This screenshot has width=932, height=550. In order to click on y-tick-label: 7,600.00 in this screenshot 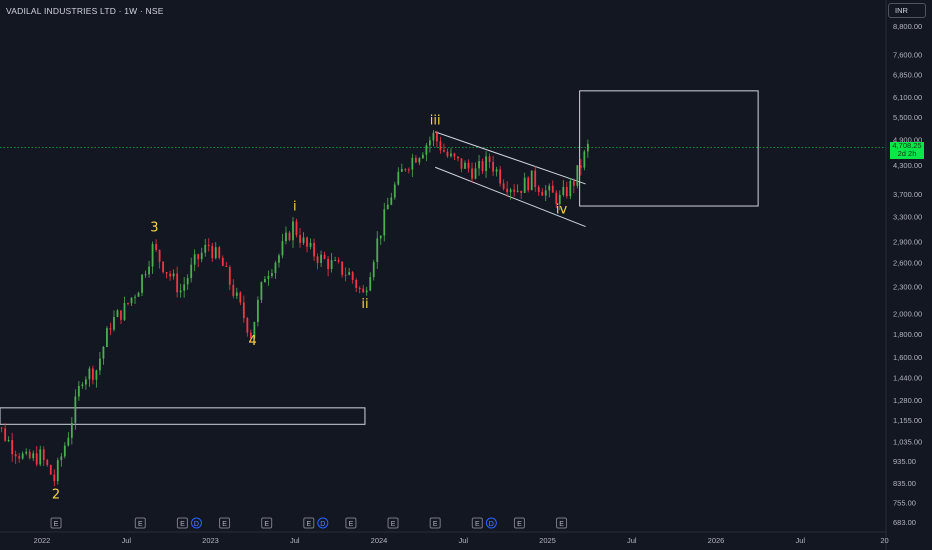, I will do `click(907, 54)`.